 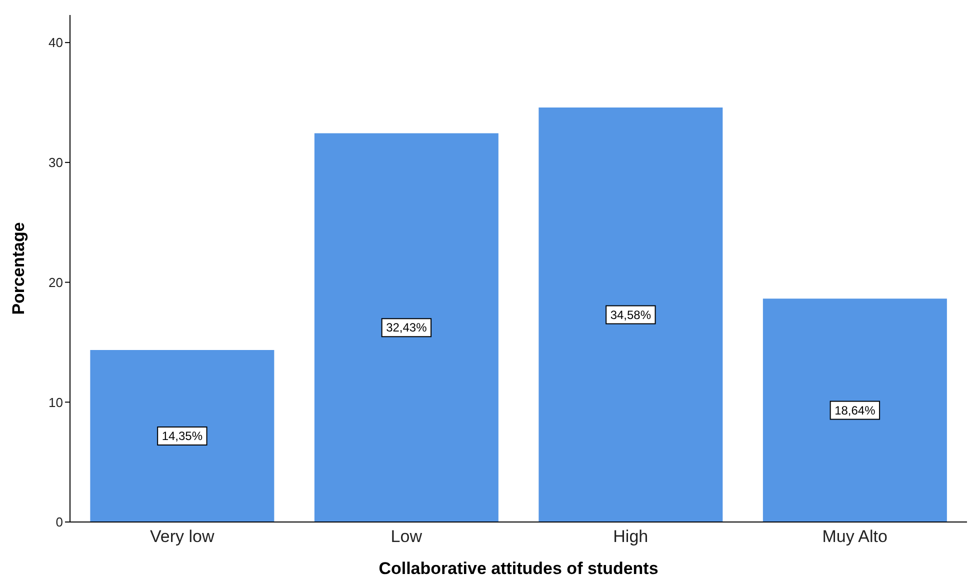 What do you see at coordinates (406, 536) in the screenshot?
I see `x-tick-label: Low` at bounding box center [406, 536].